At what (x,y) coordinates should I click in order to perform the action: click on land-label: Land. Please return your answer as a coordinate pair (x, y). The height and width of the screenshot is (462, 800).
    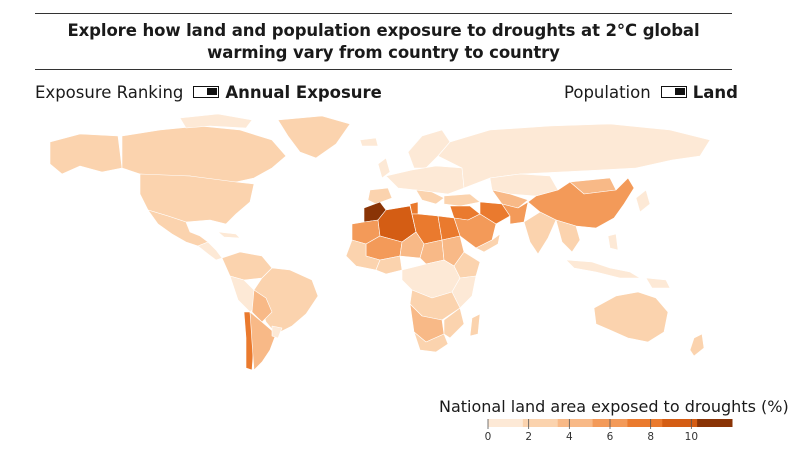
    Looking at the image, I should click on (715, 92).